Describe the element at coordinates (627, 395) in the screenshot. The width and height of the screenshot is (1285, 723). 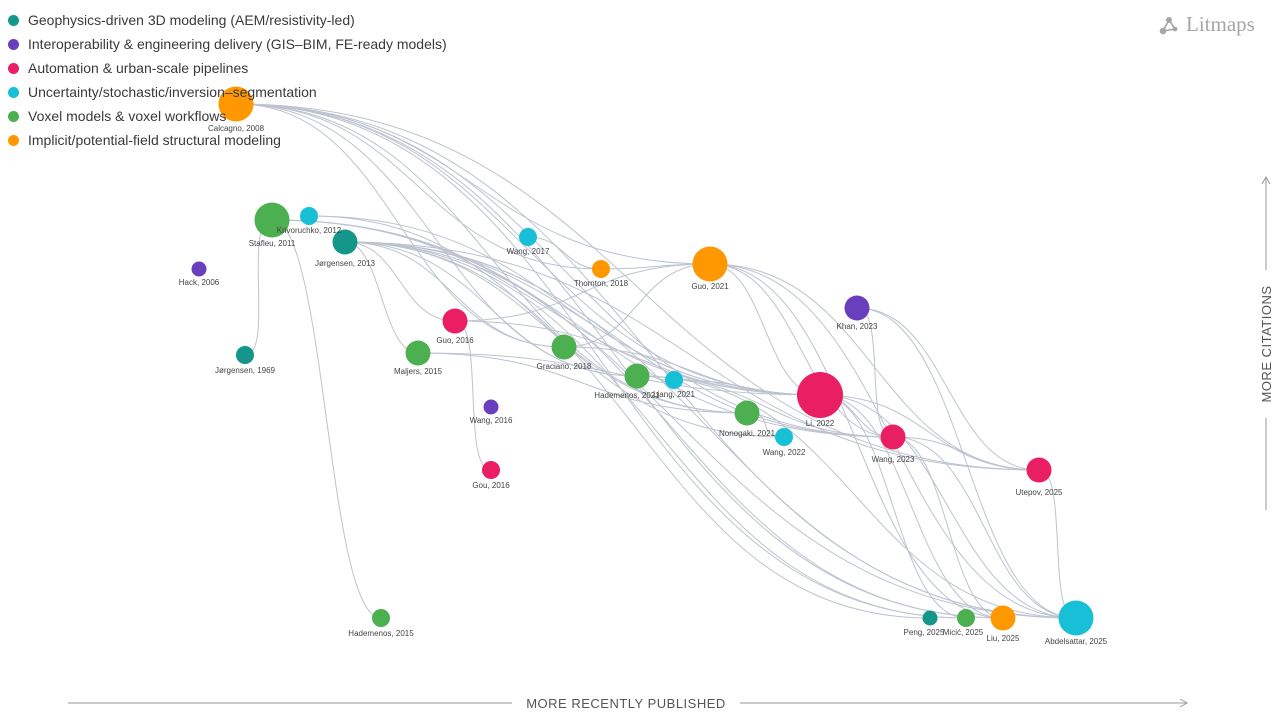
I see `paper-label-hademenos2021: Hademenos, 2021` at that location.